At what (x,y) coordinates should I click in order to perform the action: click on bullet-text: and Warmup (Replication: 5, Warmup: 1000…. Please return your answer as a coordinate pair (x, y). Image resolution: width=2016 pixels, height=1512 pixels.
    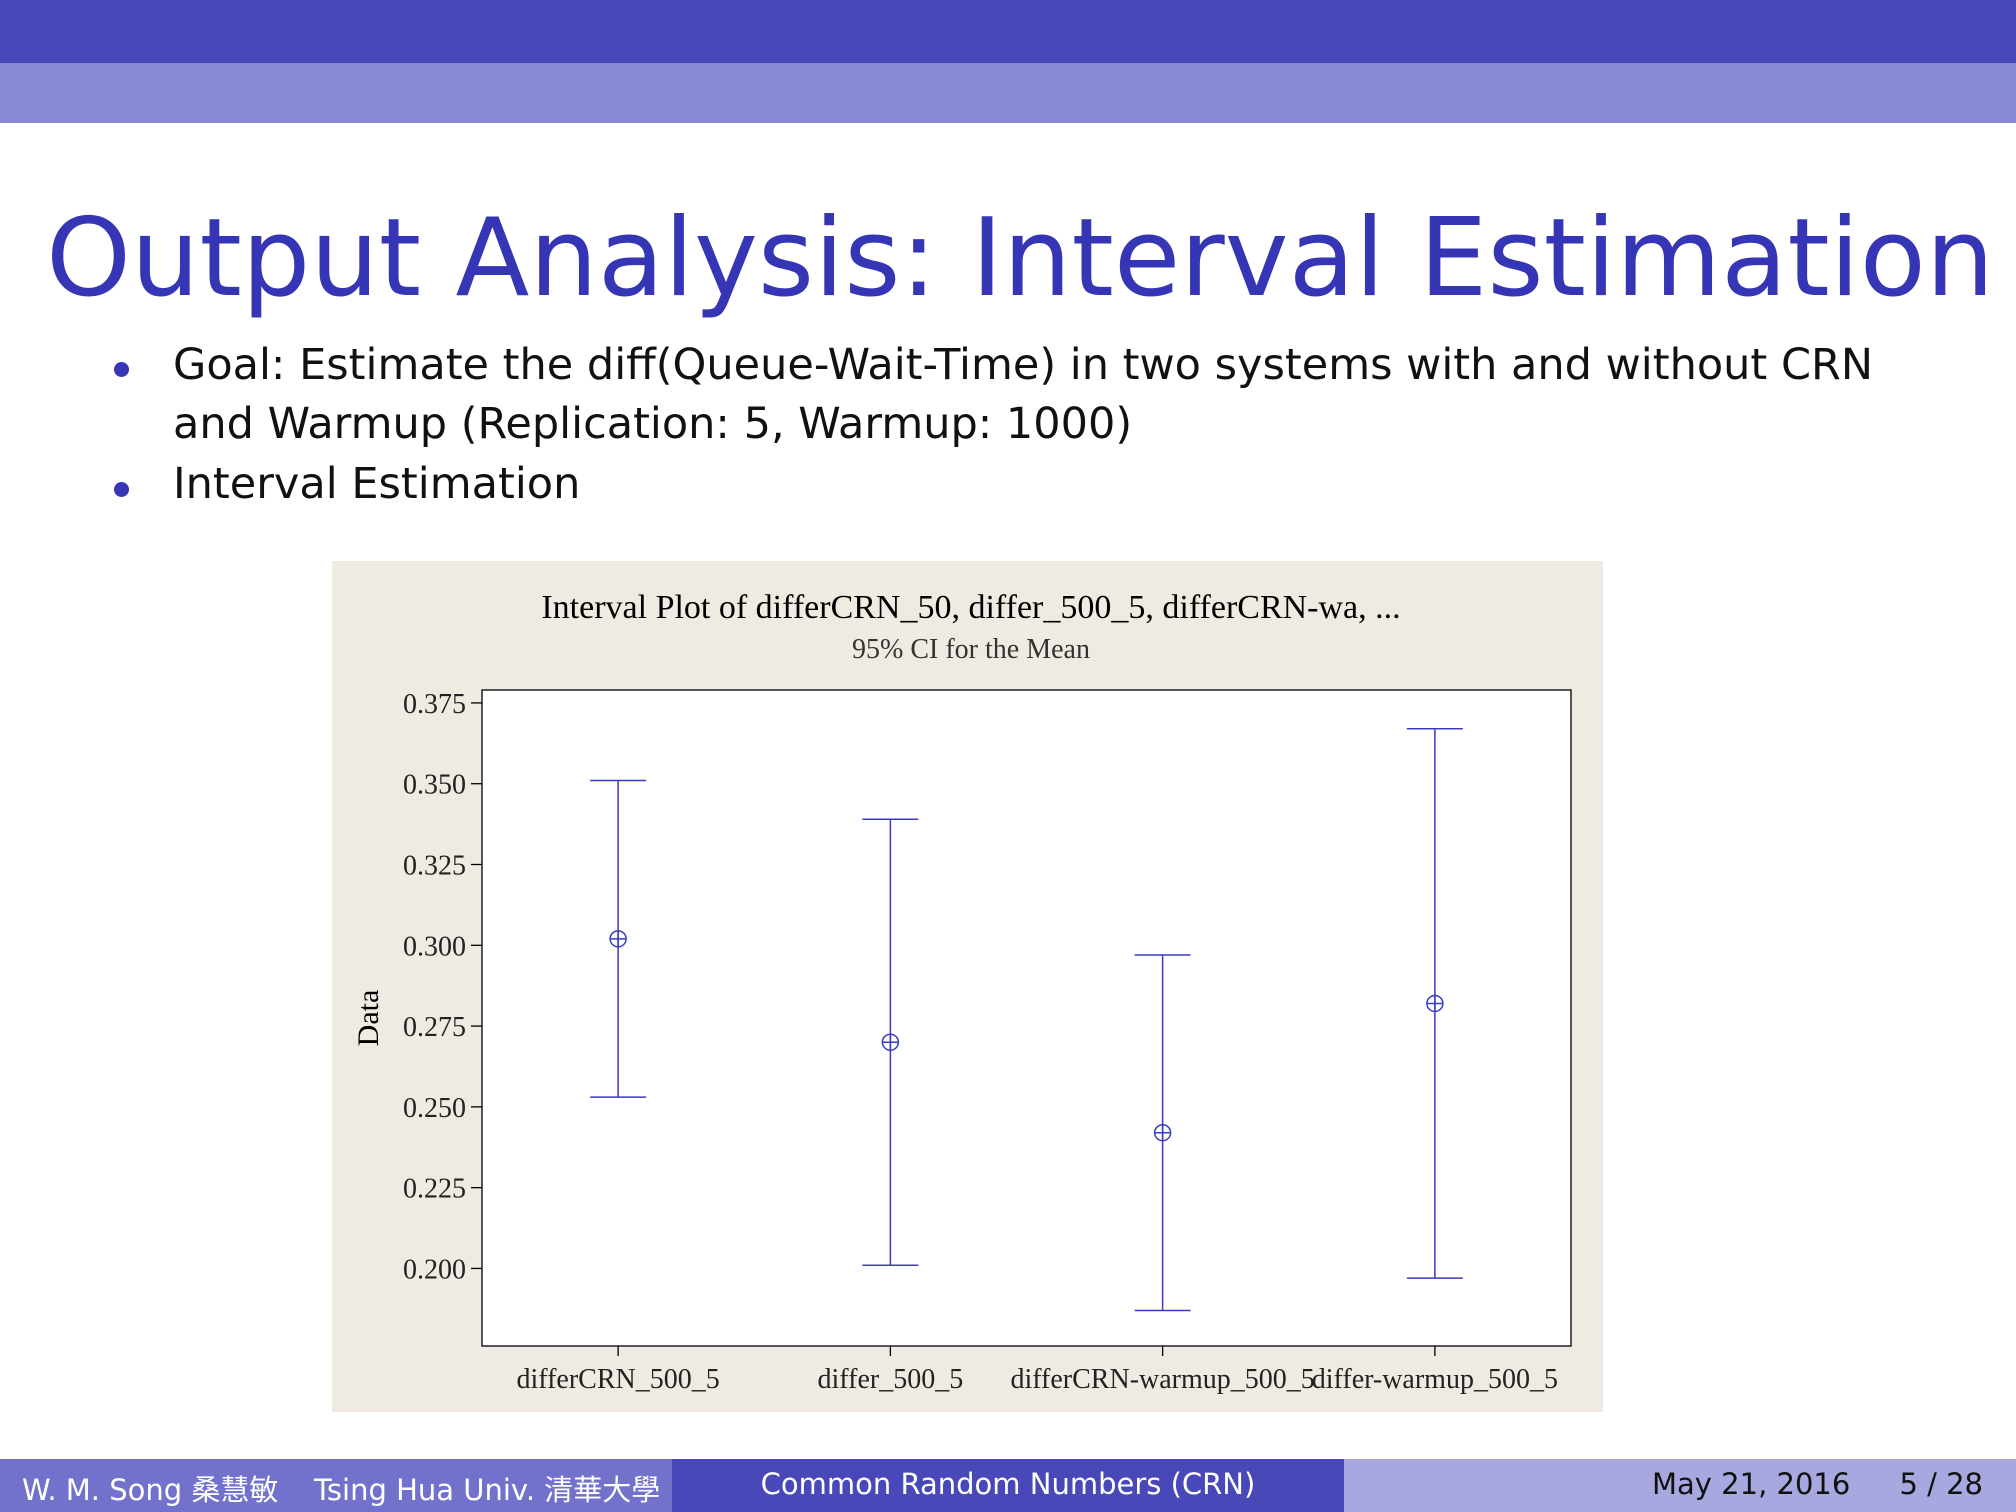
    Looking at the image, I should click on (653, 424).